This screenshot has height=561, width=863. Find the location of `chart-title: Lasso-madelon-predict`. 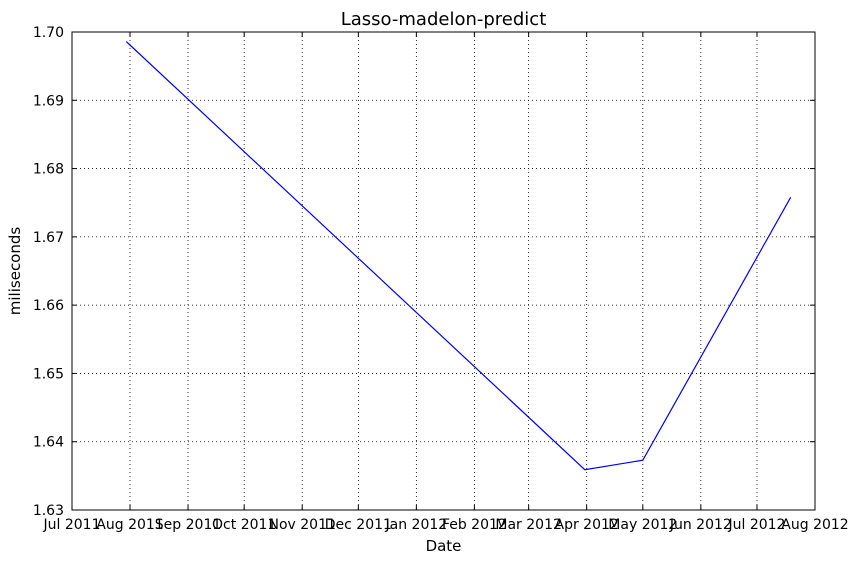

chart-title: Lasso-madelon-predict is located at coordinates (444, 19).